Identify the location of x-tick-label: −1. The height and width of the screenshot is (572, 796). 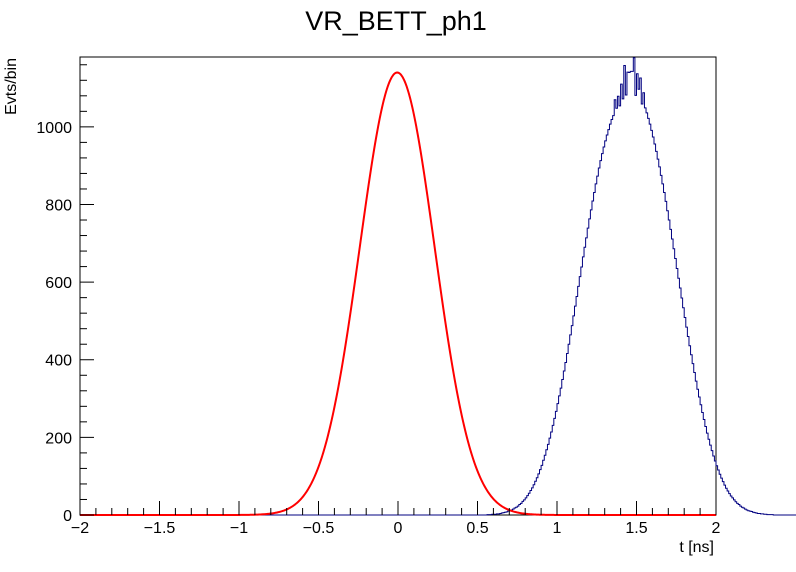
(239, 528).